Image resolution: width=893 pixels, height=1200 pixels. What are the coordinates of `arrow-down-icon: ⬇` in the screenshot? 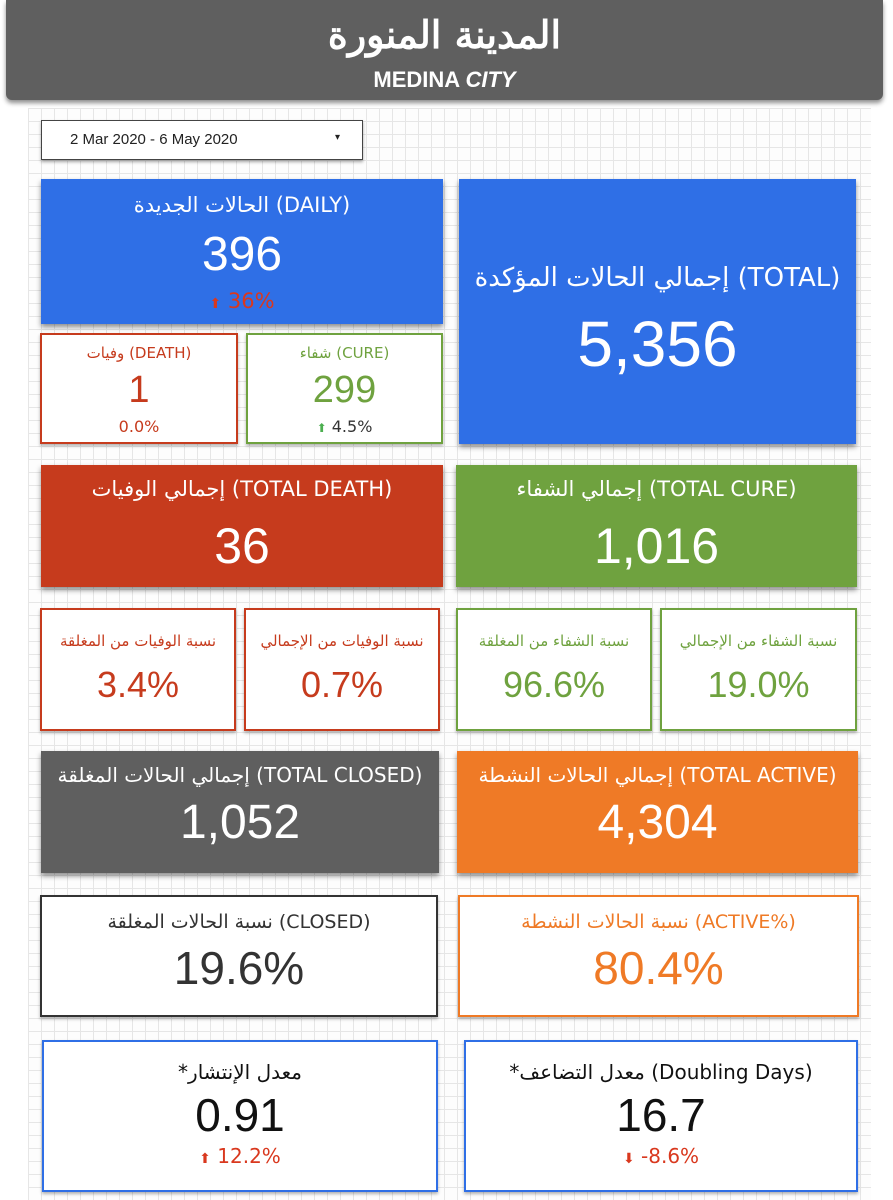 It's located at (628, 1159).